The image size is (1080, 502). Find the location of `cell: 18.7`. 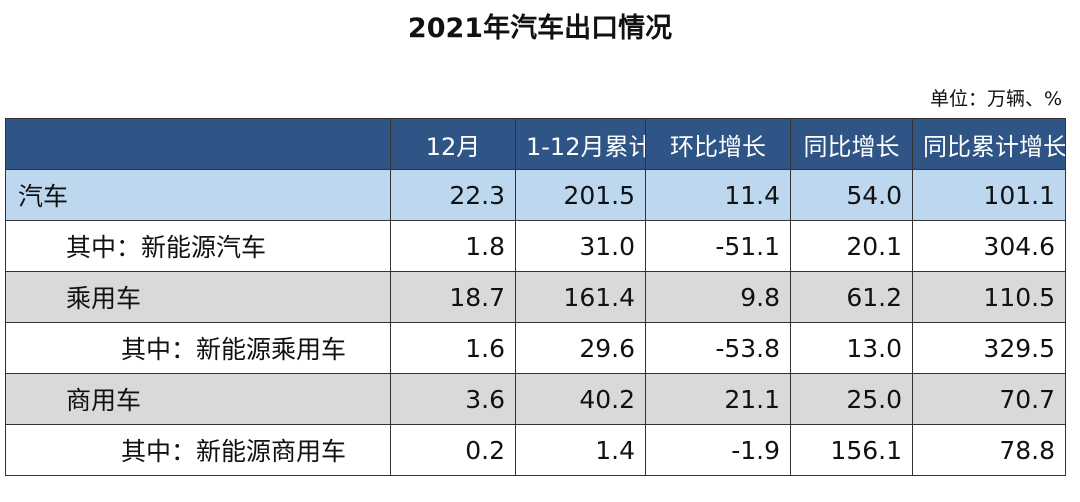

cell: 18.7 is located at coordinates (453, 297).